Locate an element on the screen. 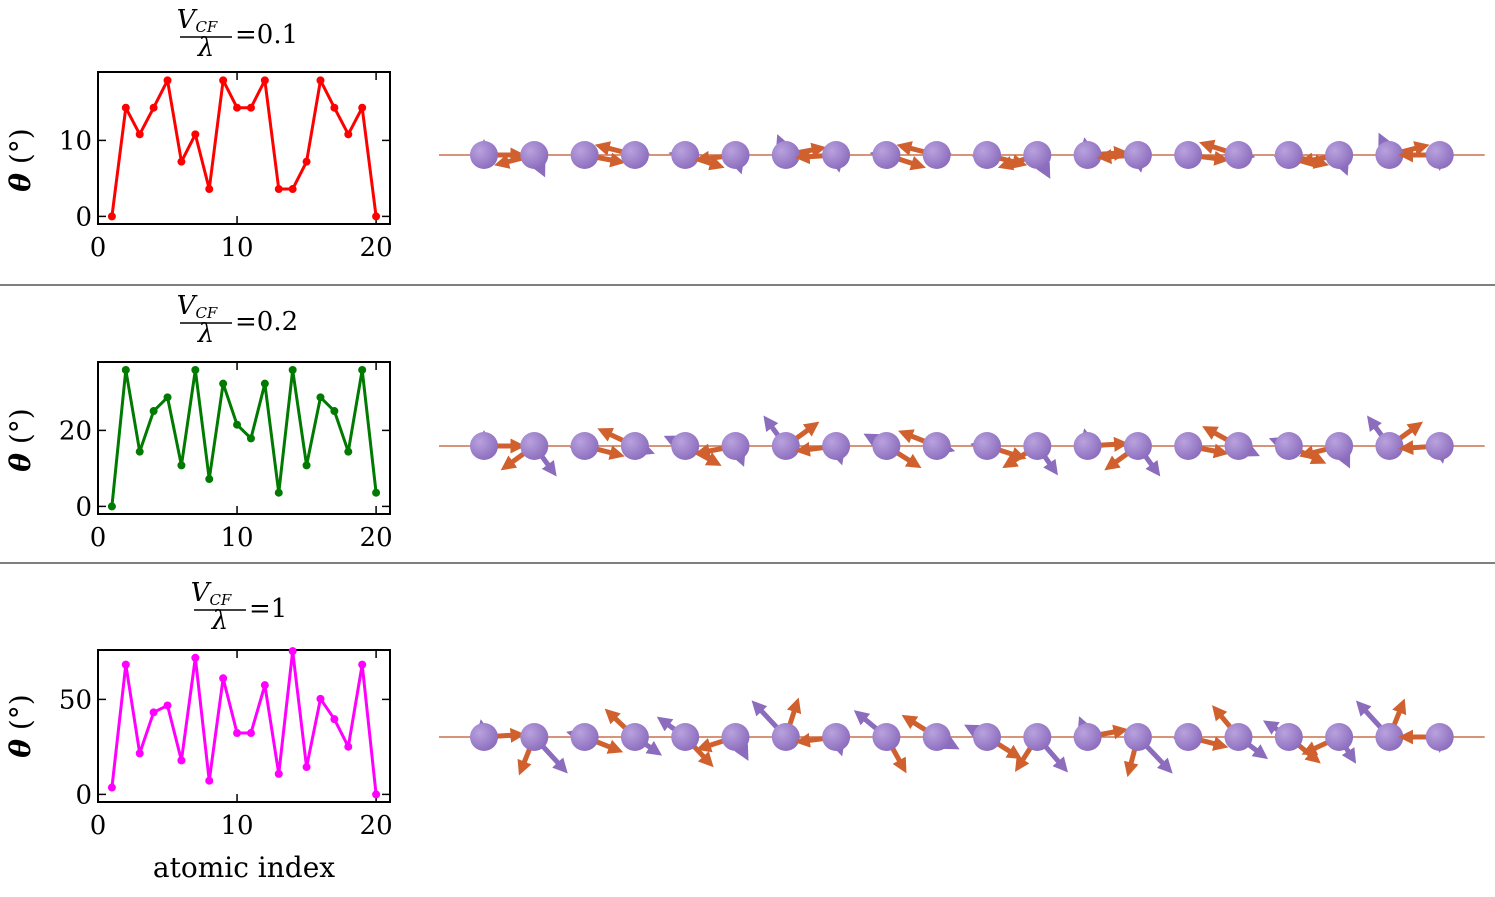 Image resolution: width=1495 pixels, height=897 pixels. title-numerator-base: V is located at coordinates (187, 20).